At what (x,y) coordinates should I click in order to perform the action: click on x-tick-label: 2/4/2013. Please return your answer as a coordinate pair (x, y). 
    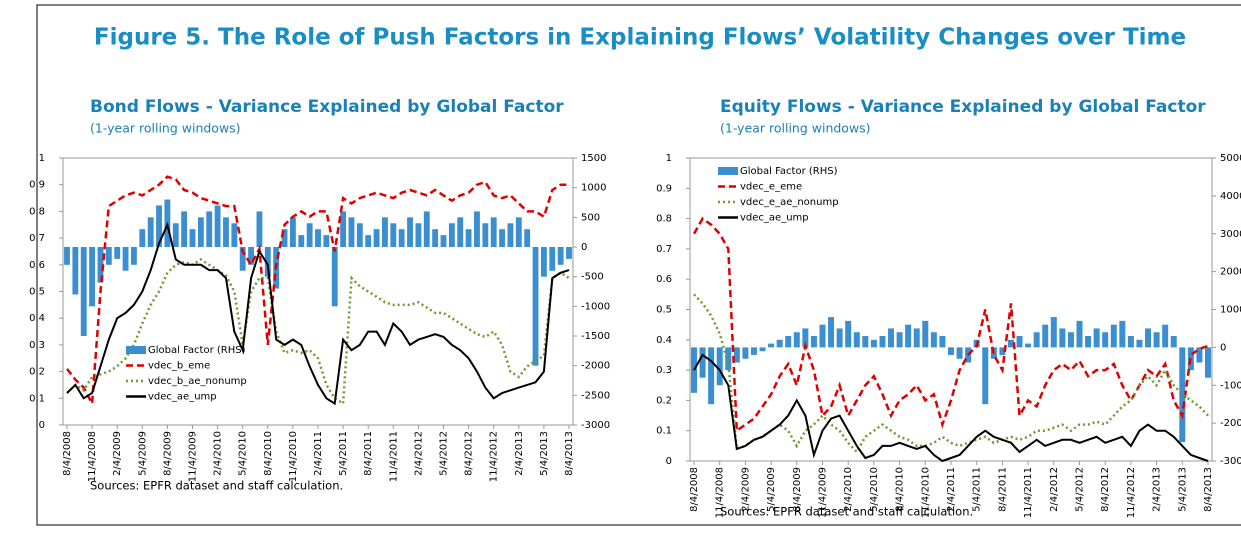
    Looking at the image, I should click on (1157, 489).